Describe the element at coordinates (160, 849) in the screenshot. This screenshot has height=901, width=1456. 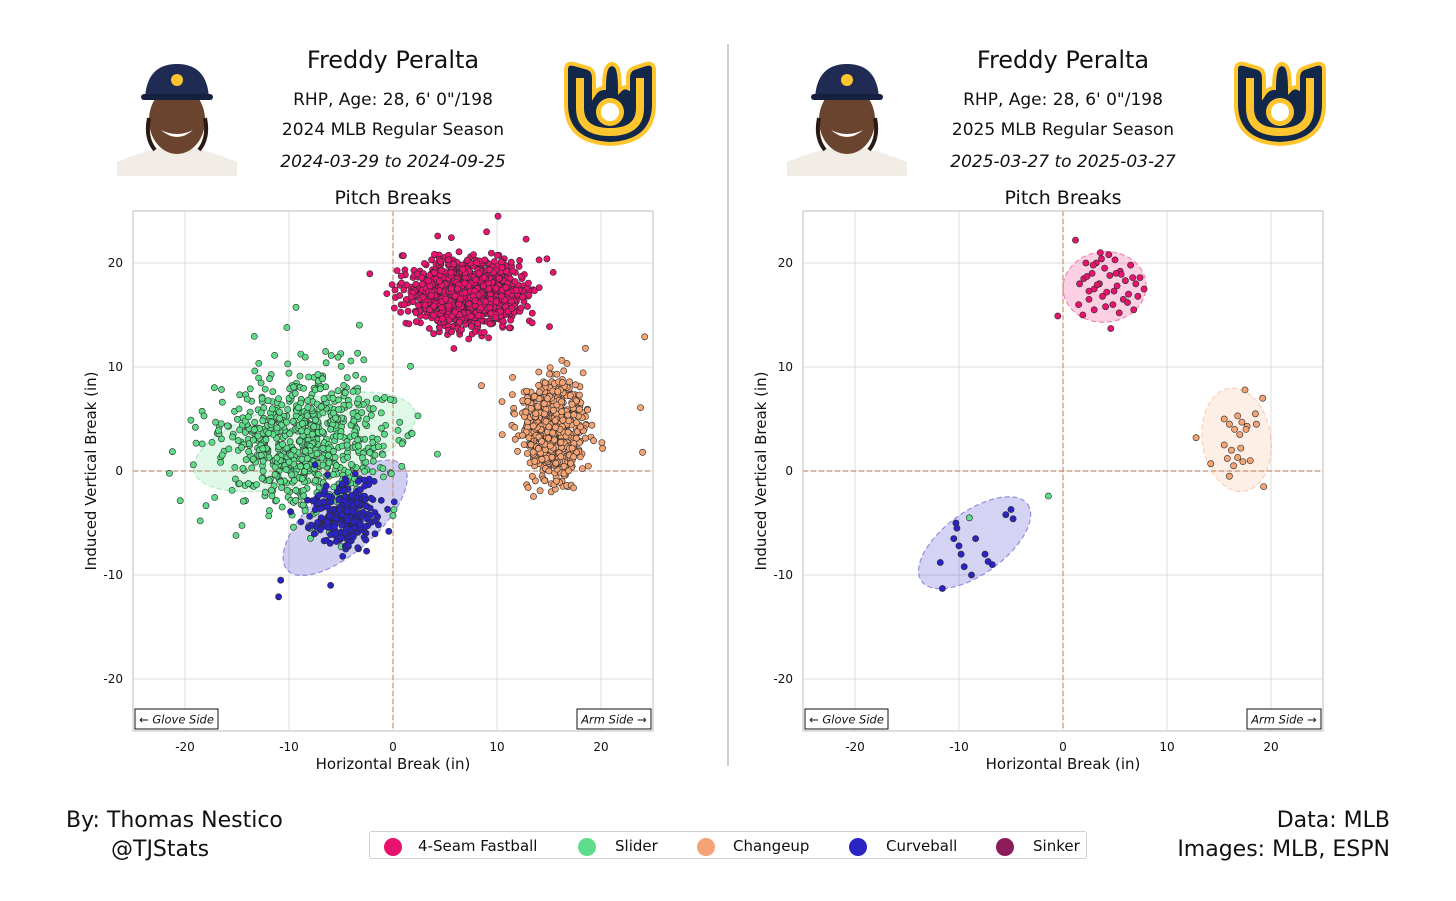
I see `author-handle: @TJStats` at that location.